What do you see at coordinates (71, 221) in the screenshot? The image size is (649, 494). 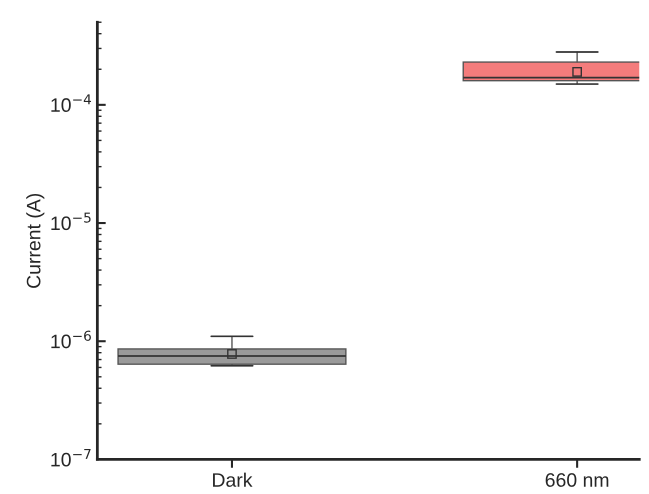 I see `y-tick-label: 10$^{−5}$` at bounding box center [71, 221].